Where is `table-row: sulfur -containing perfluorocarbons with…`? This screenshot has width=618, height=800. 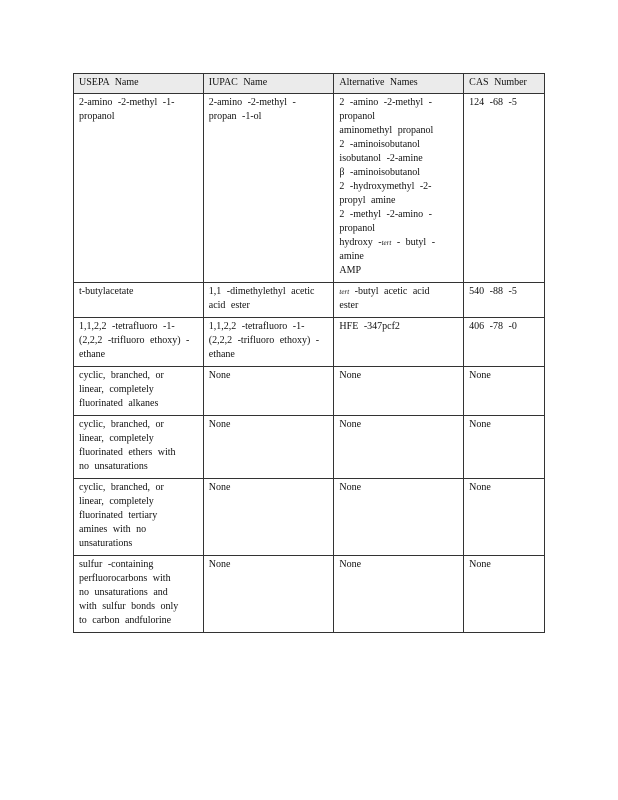 table-row: sulfur -containing perfluorocarbons with… is located at coordinates (309, 594).